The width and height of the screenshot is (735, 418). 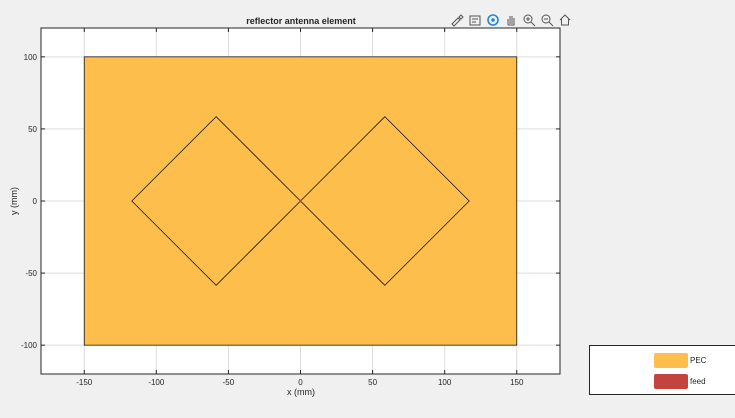 I want to click on legend-item-pec: PEC, so click(x=680, y=360).